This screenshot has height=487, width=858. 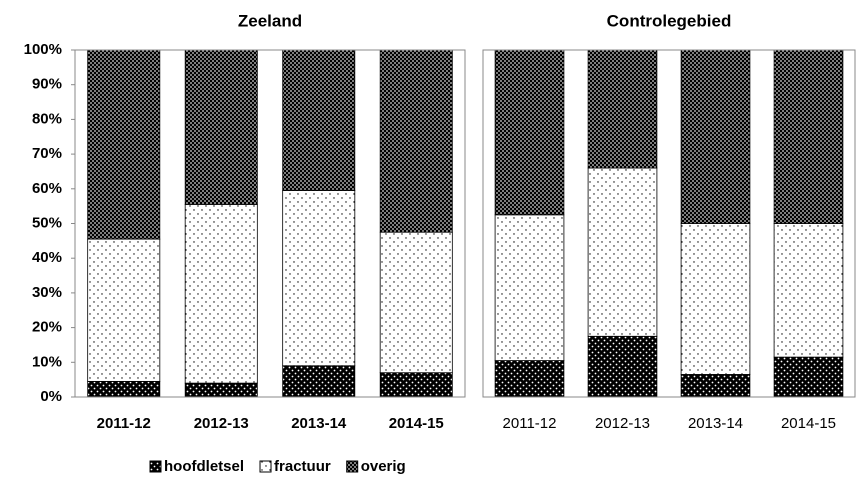 I want to click on y-tick-label: 60%, so click(x=47, y=188).